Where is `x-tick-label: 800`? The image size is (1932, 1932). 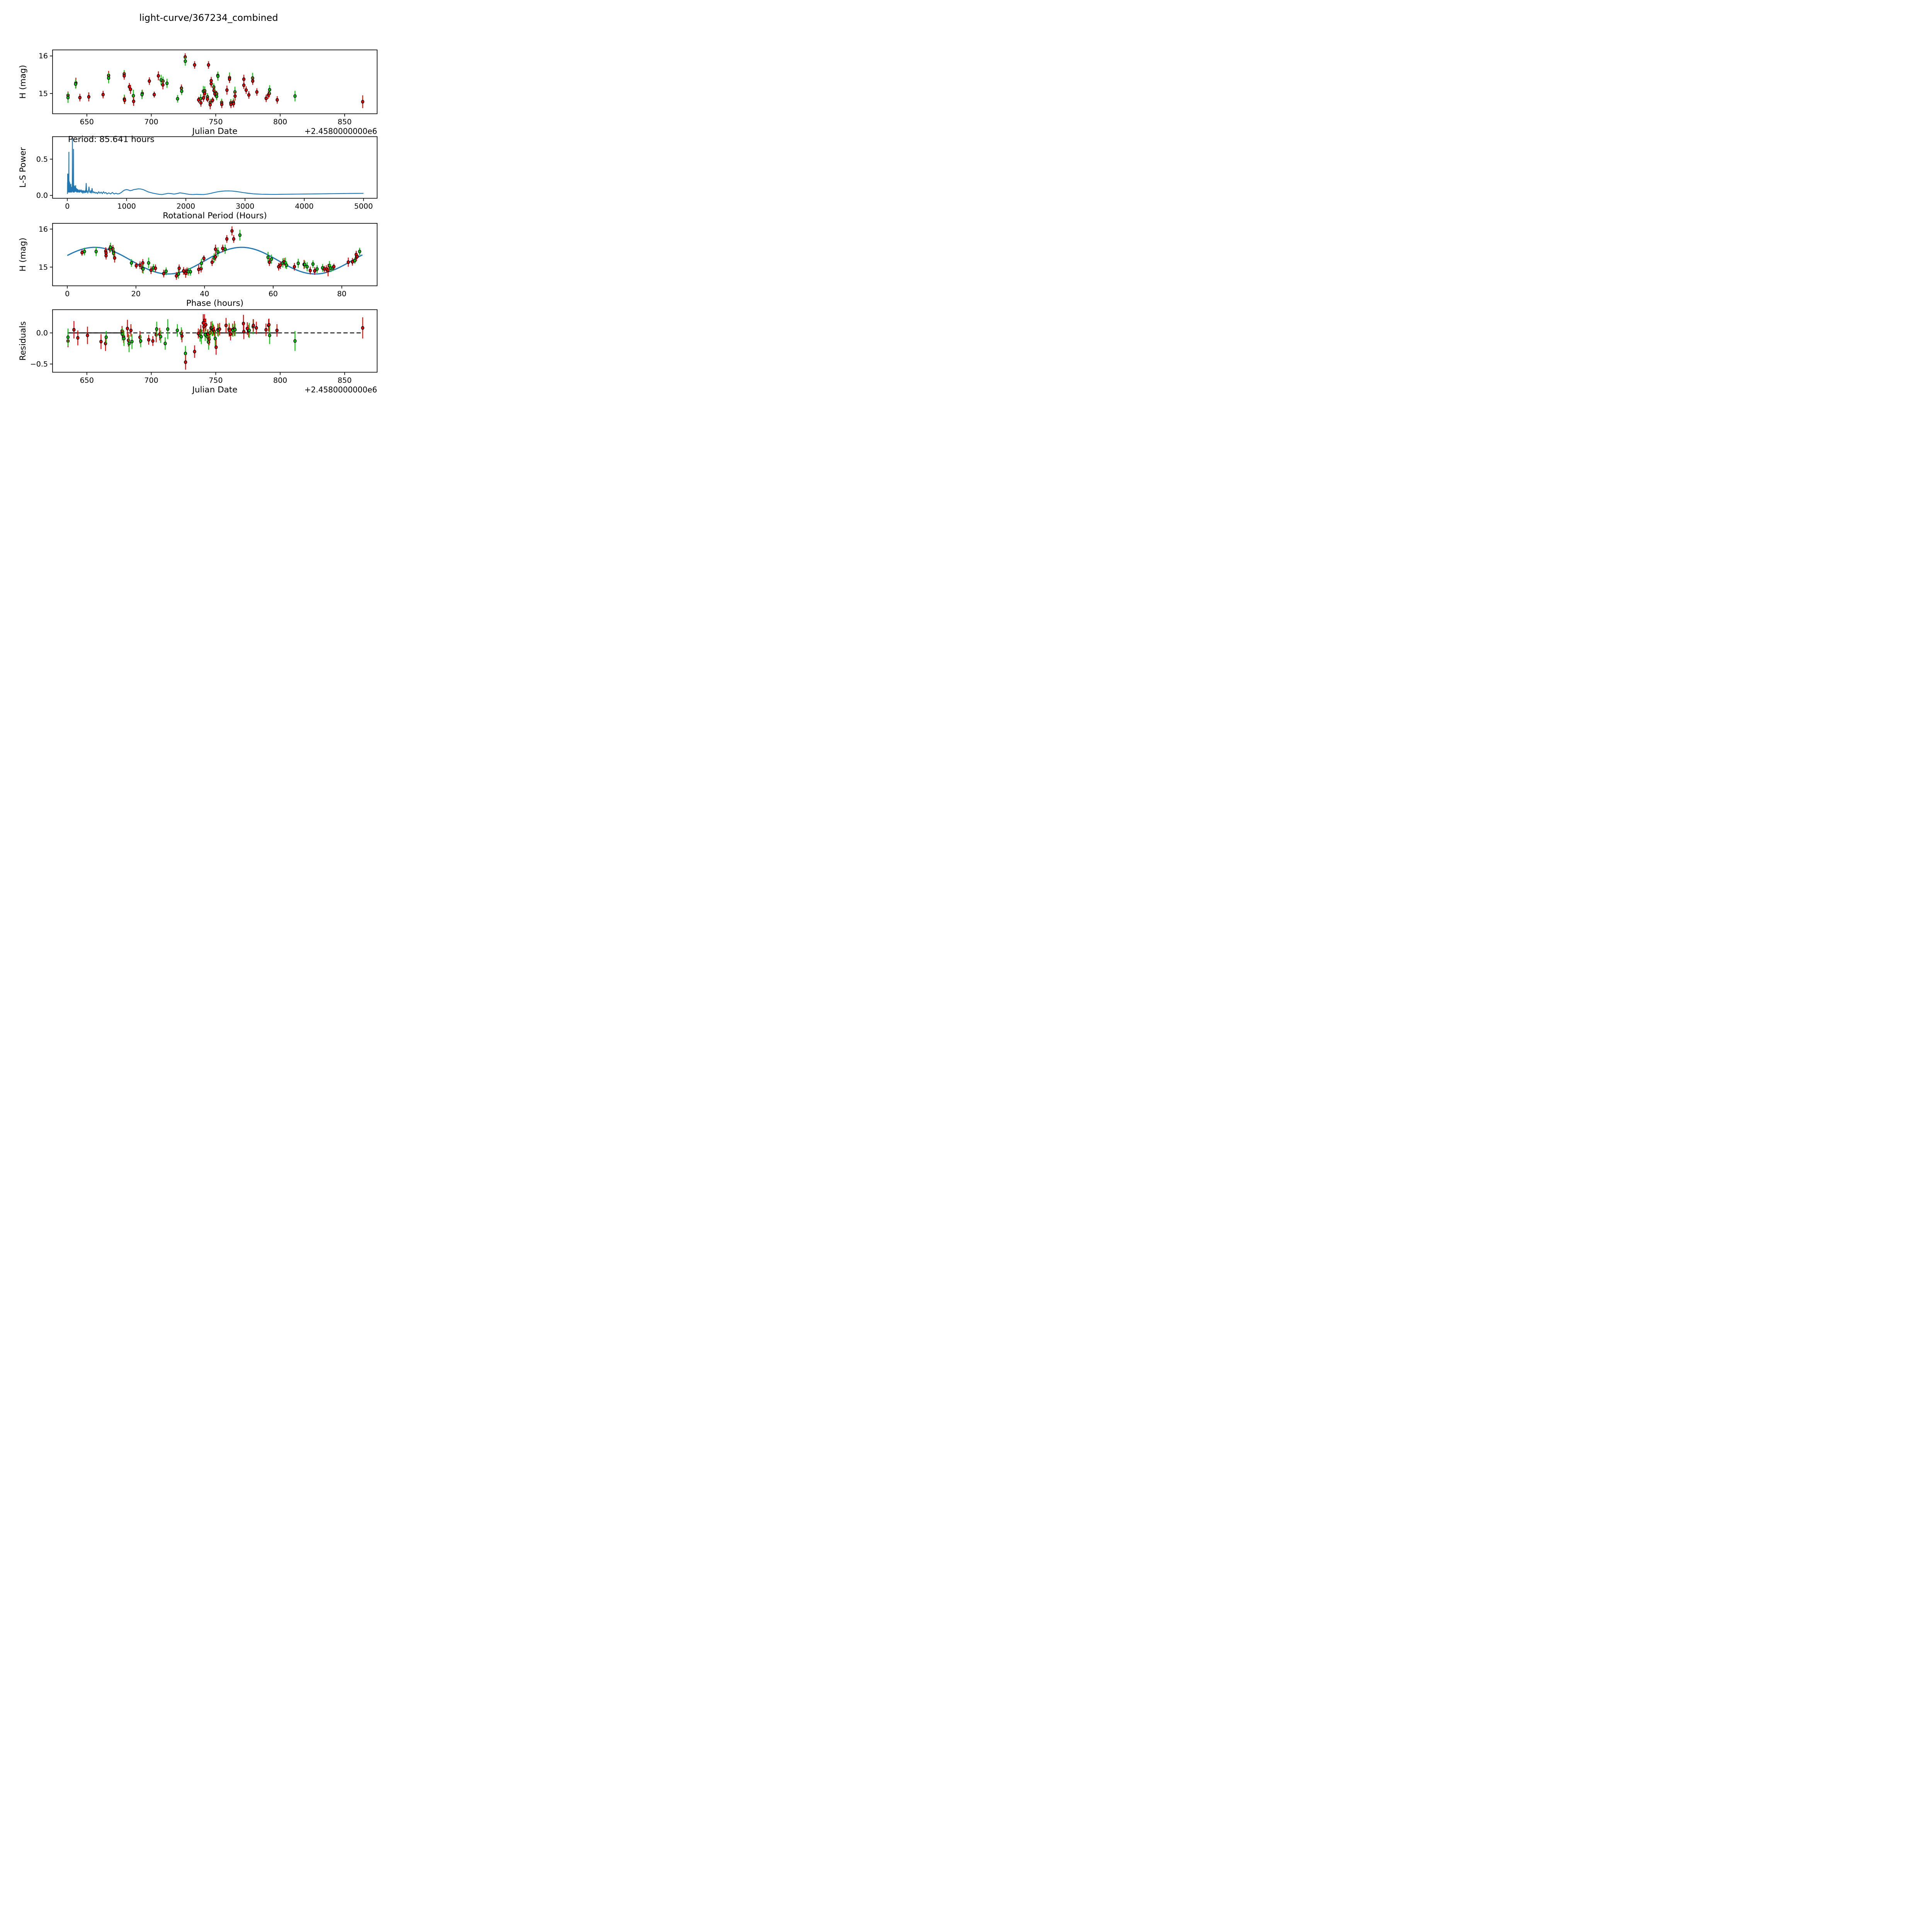
x-tick-label: 800 is located at coordinates (280, 121).